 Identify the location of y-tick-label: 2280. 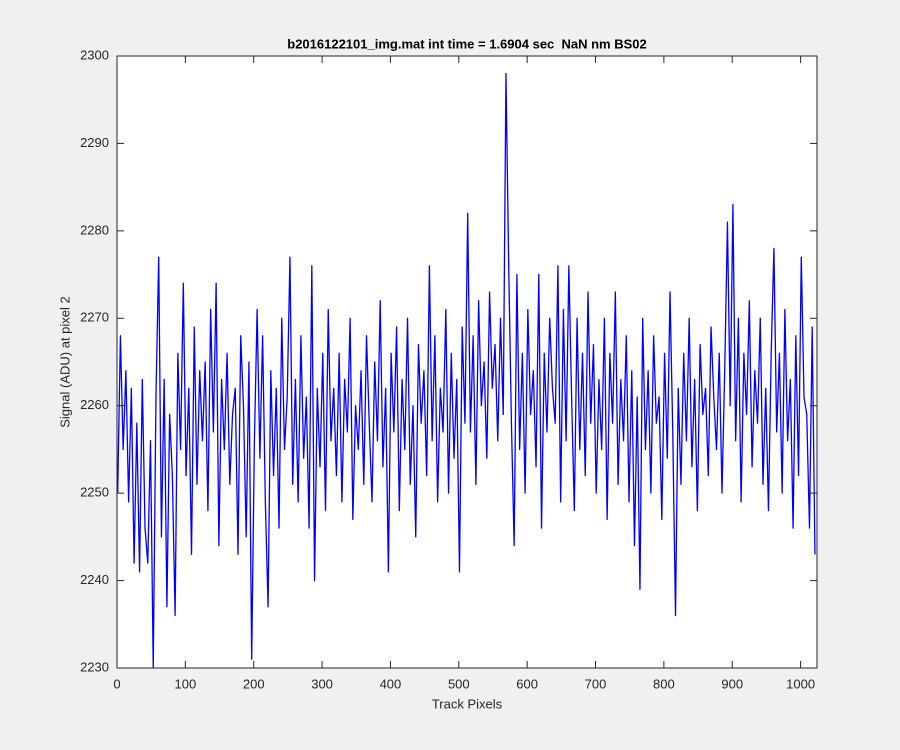
(94, 229).